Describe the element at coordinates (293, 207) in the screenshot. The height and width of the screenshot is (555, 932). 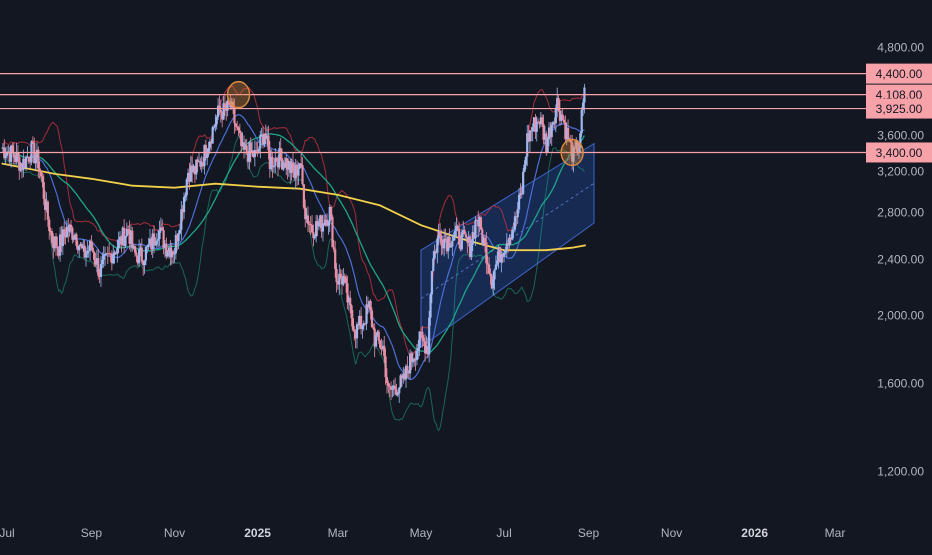
I see `ma-200-line` at that location.